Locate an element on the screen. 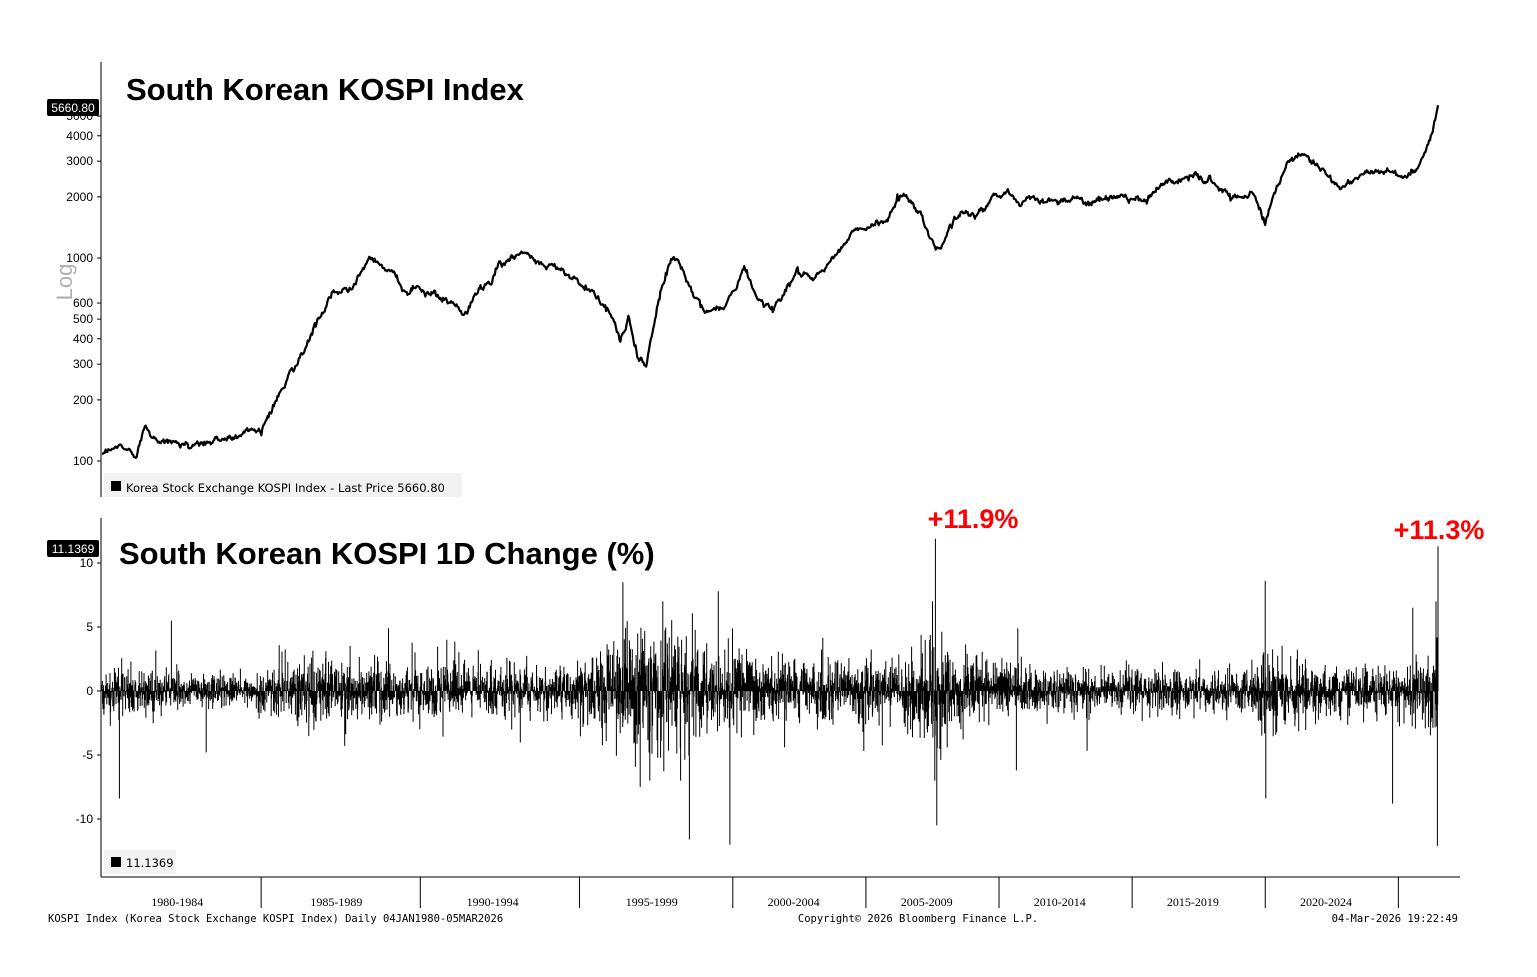 The width and height of the screenshot is (1537, 977). top-log-label: Log is located at coordinates (64, 282).